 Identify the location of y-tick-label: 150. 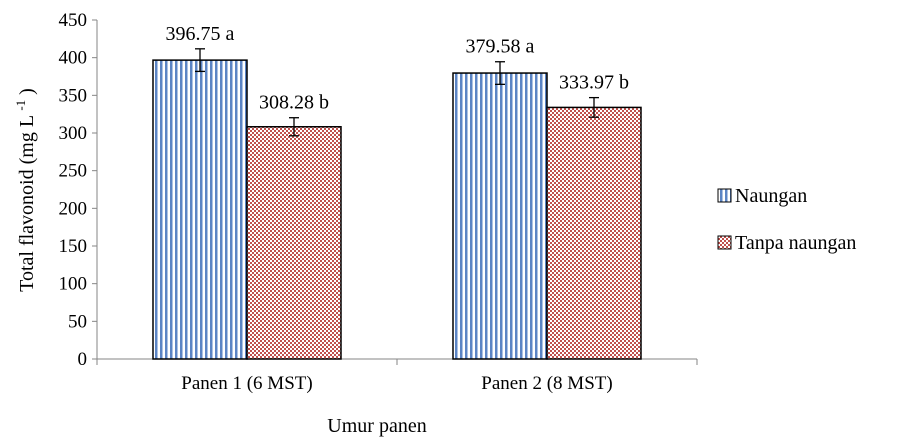
(73, 246).